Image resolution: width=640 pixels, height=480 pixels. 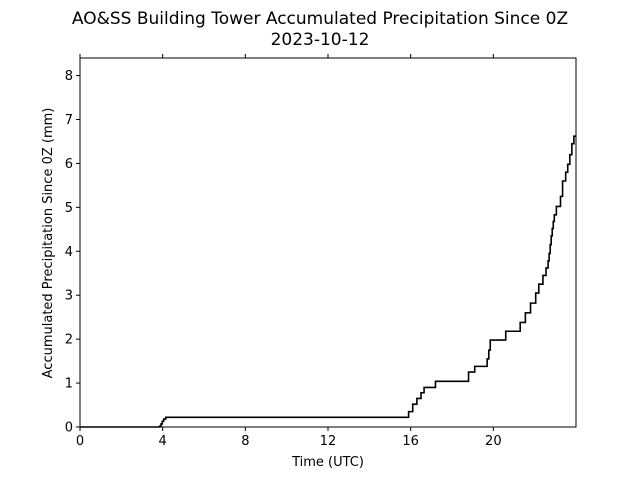 What do you see at coordinates (69, 164) in the screenshot?
I see `y-tick-label: 6` at bounding box center [69, 164].